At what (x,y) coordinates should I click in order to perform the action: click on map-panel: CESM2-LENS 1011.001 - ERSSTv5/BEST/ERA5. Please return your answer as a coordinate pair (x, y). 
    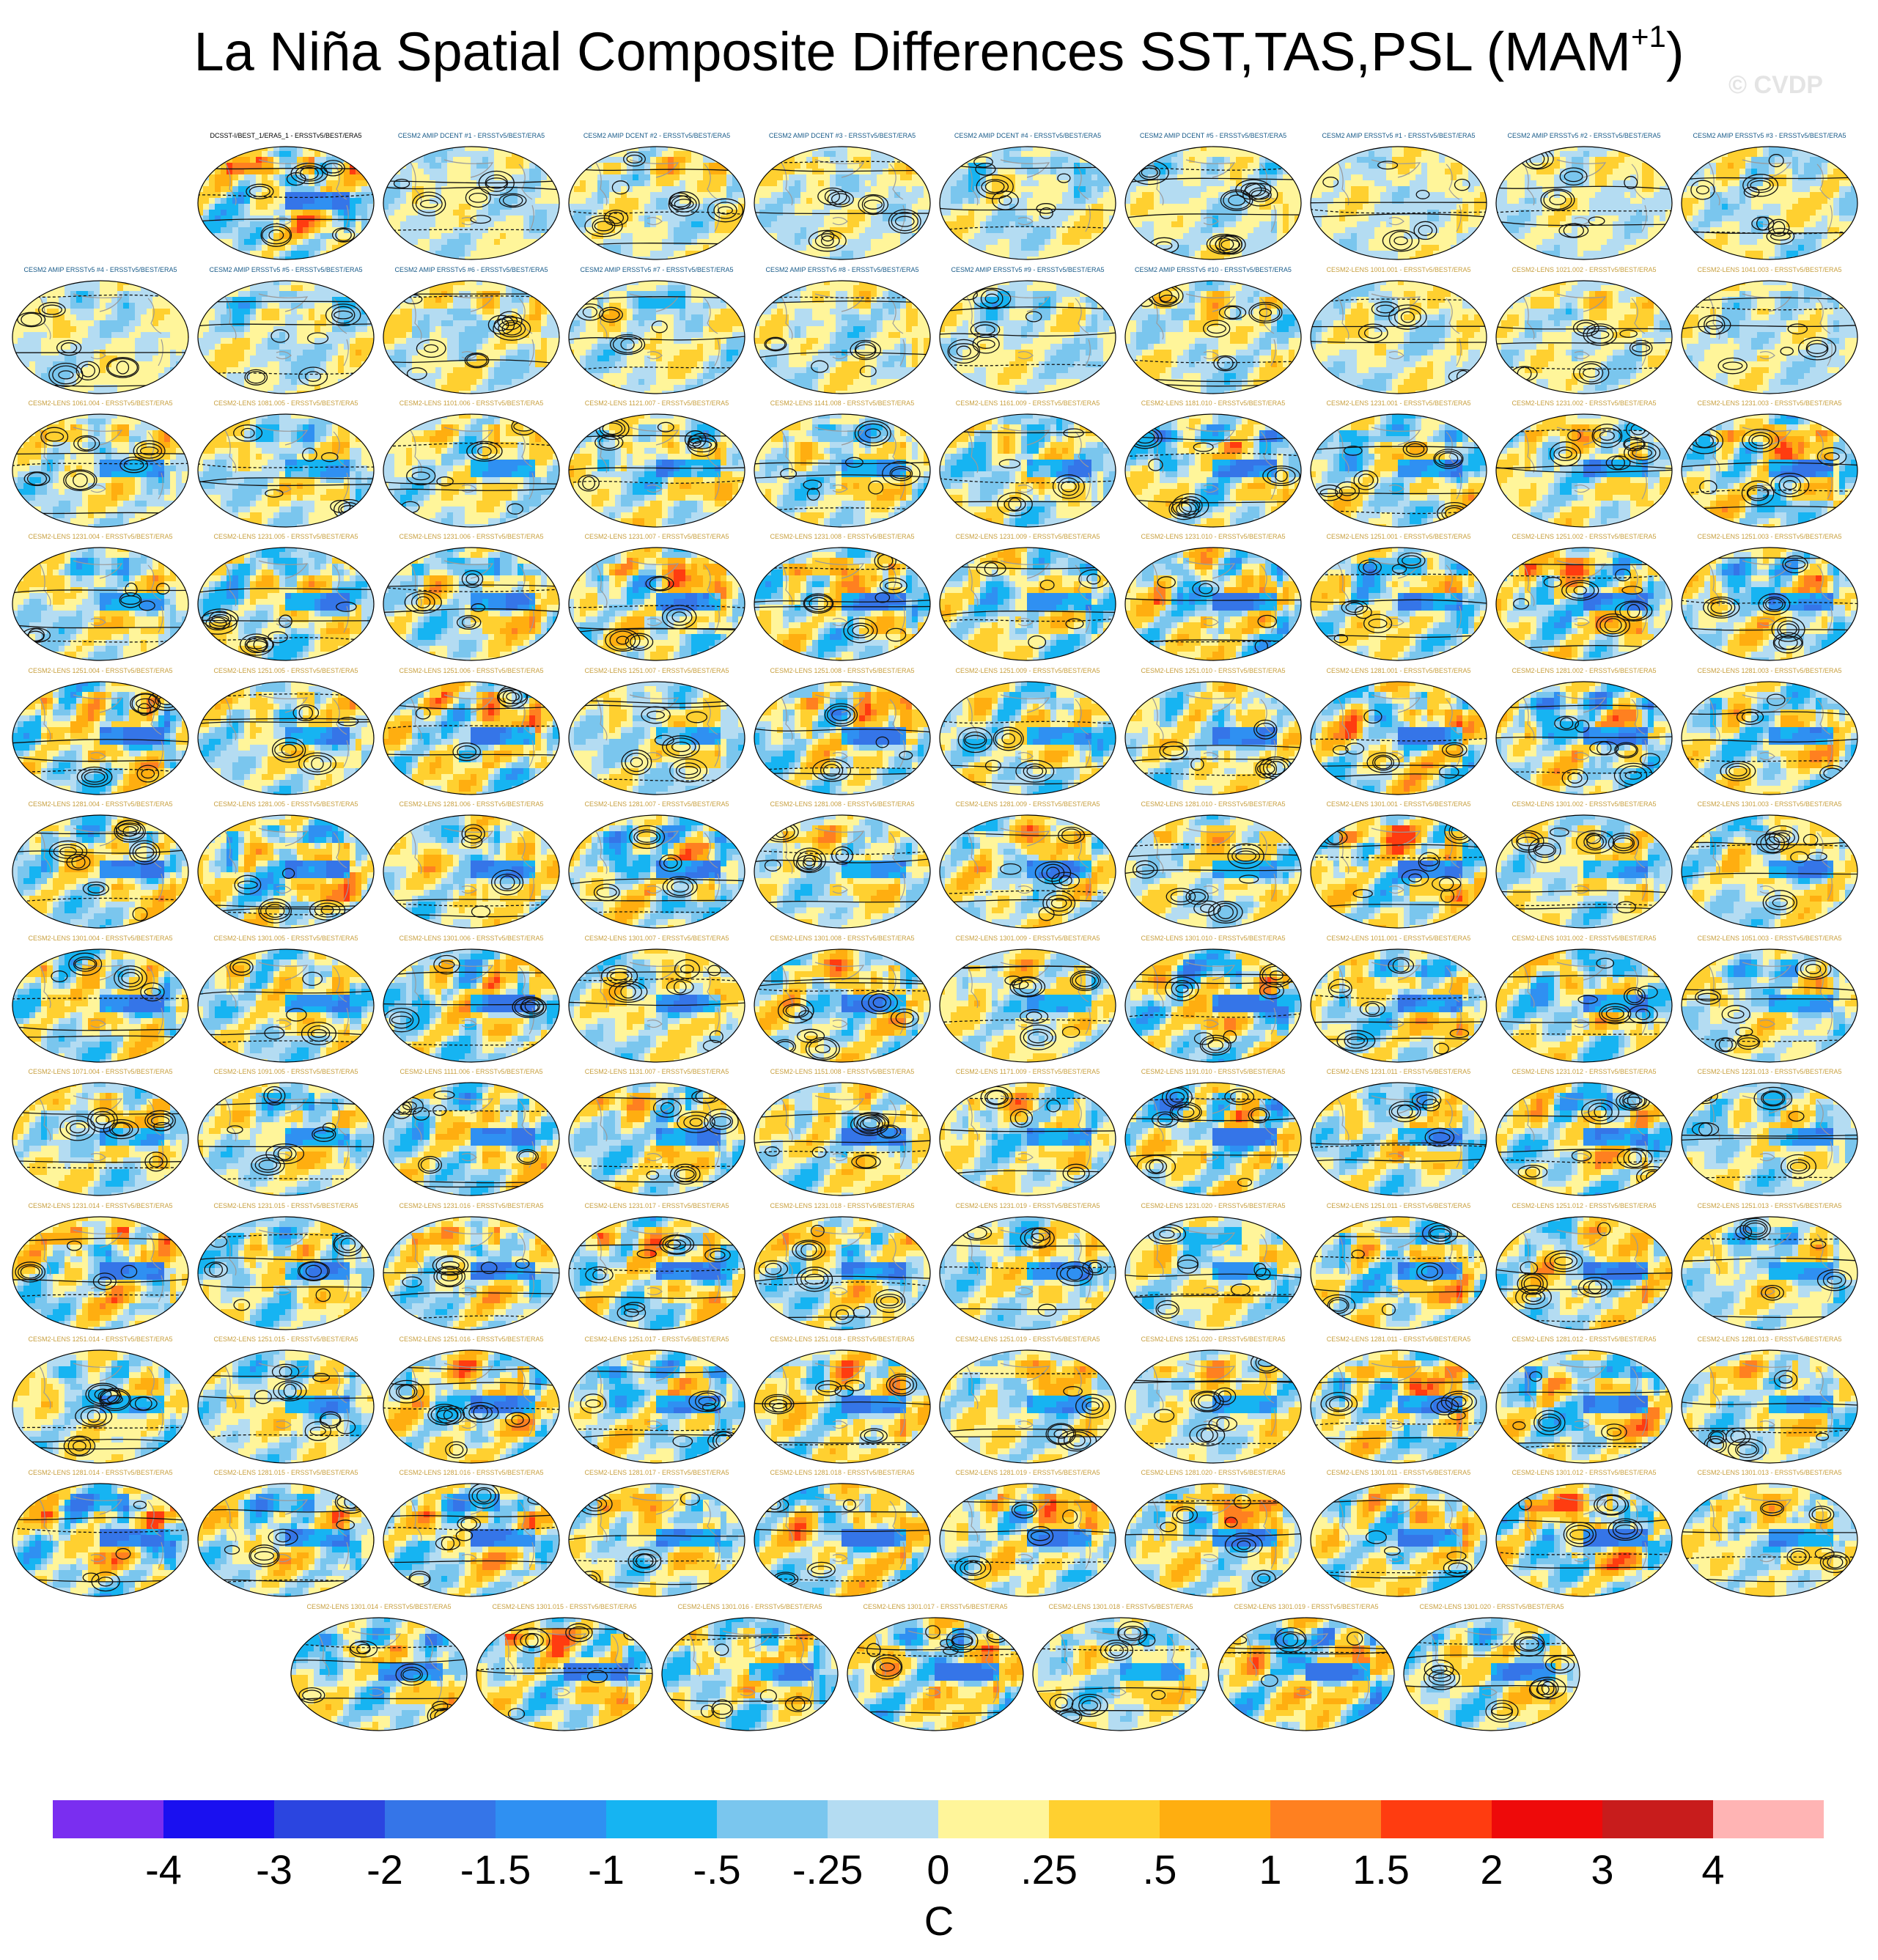
    Looking at the image, I should click on (1399, 1002).